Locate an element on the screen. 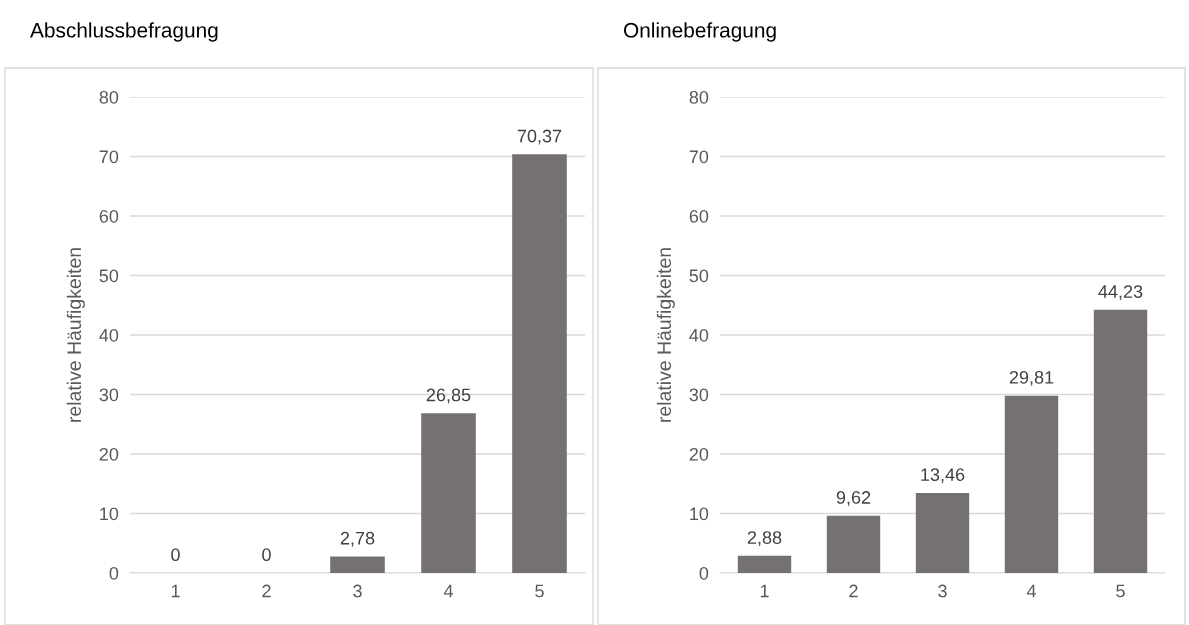 The height and width of the screenshot is (625, 1189). data-label: 44,23 is located at coordinates (1120, 293).